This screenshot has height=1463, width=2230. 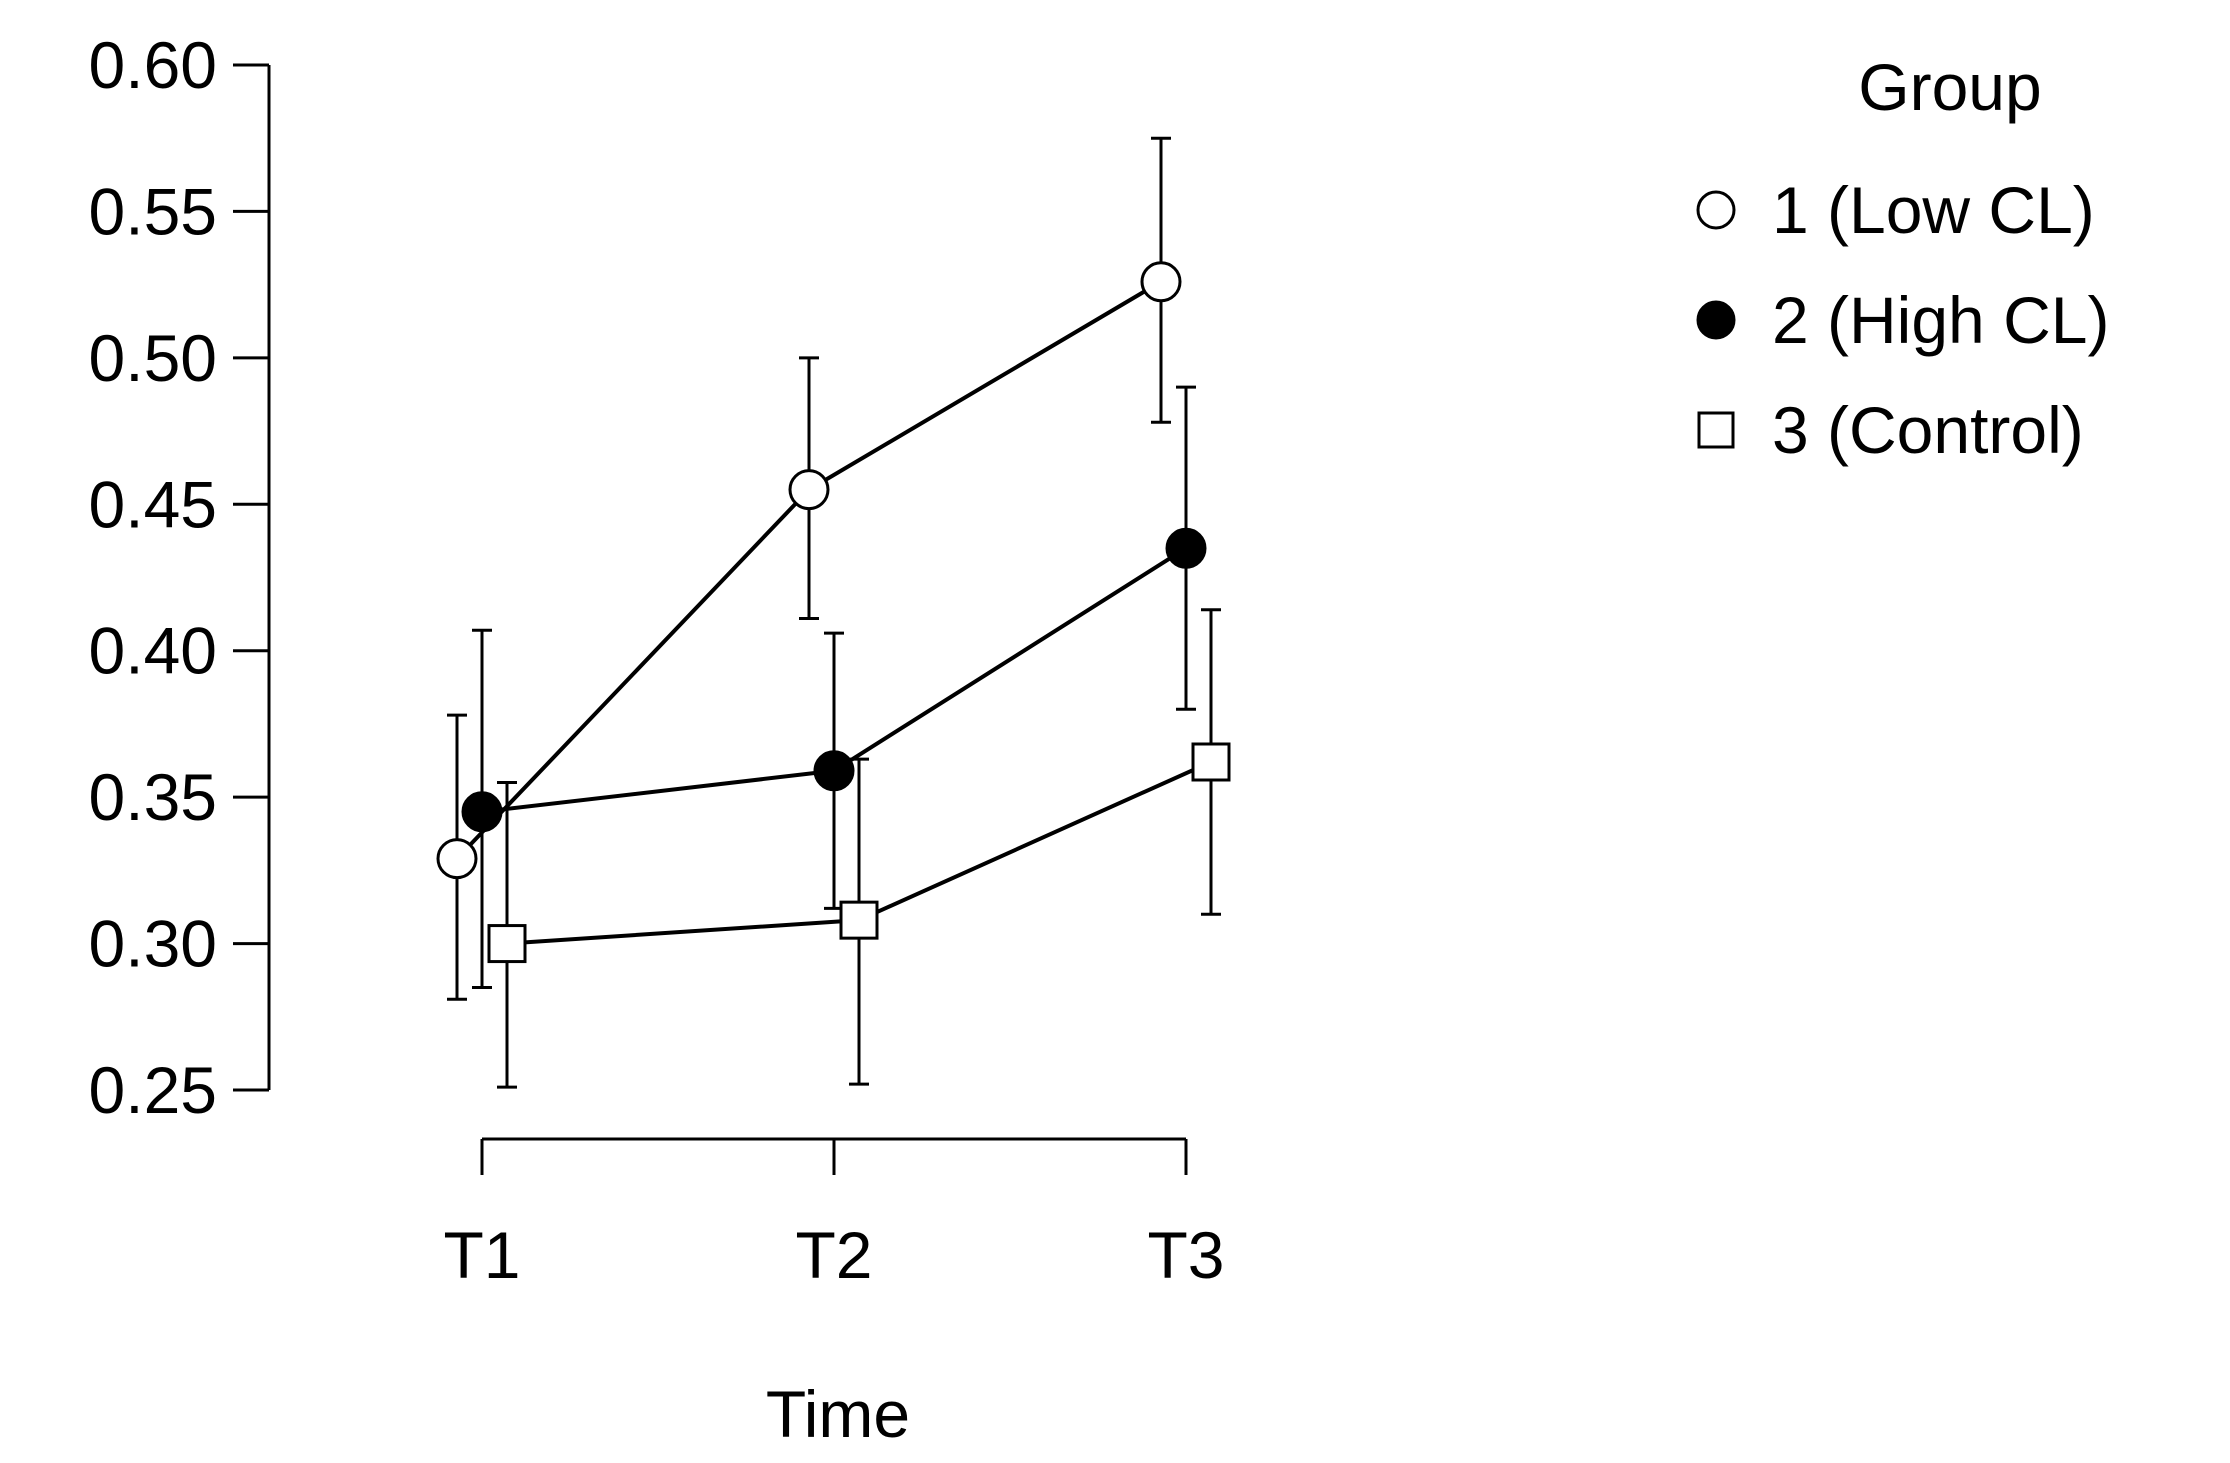 What do you see at coordinates (1716, 320) in the screenshot?
I see `legend-filled-circle-icon` at bounding box center [1716, 320].